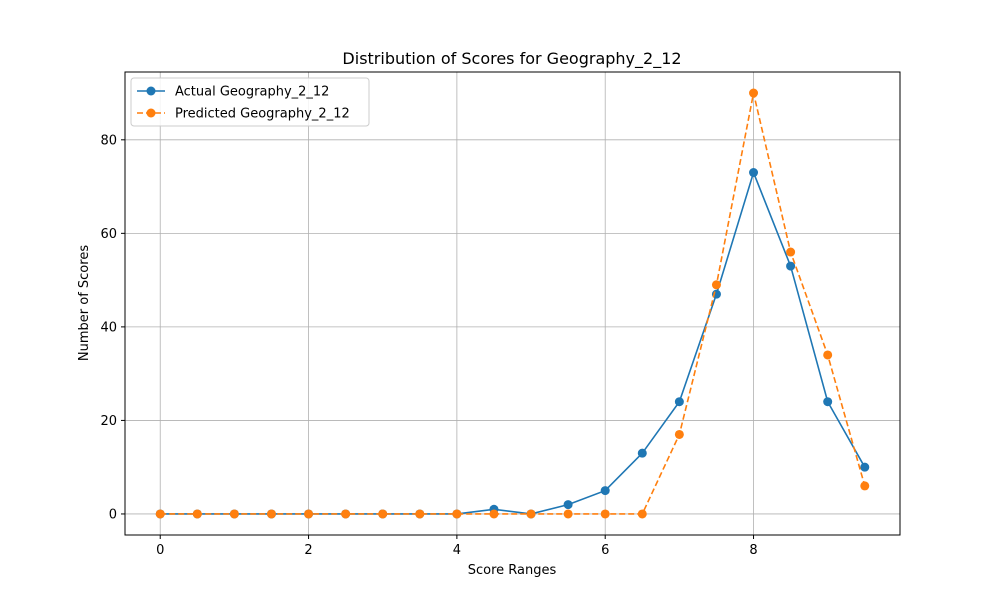 The image size is (1000, 600). I want to click on legend-box, so click(250, 102).